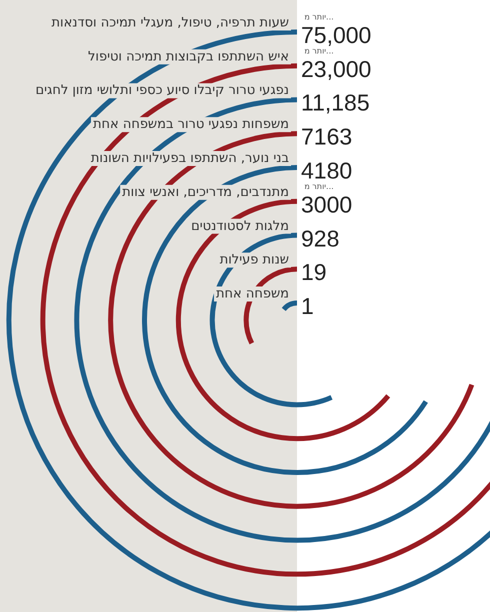 This screenshot has width=490, height=612. I want to click on data-label: 3000, so click(326, 204).